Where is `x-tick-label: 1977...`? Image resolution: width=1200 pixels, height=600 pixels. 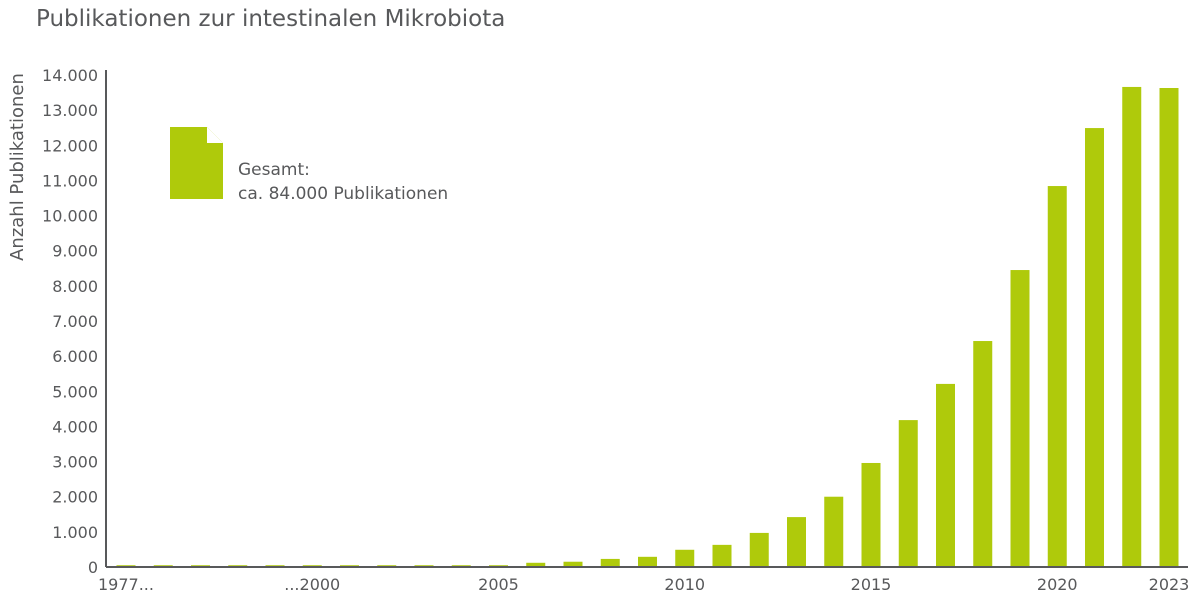 x-tick-label: 1977... is located at coordinates (126, 584).